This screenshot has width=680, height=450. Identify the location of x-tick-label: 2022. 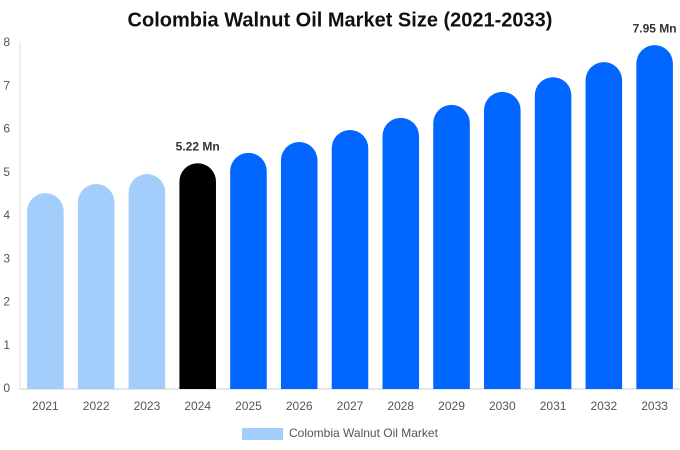
(96, 406).